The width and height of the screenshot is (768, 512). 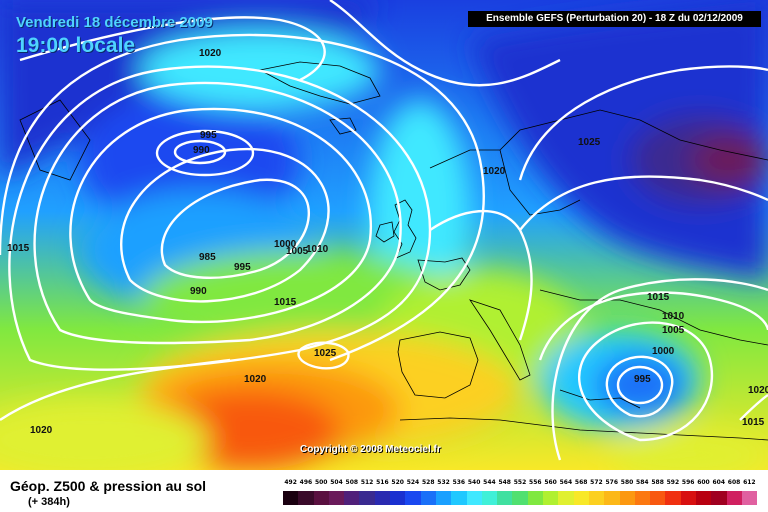 I want to click on forecast-time: 19:00 locale, so click(x=76, y=45).